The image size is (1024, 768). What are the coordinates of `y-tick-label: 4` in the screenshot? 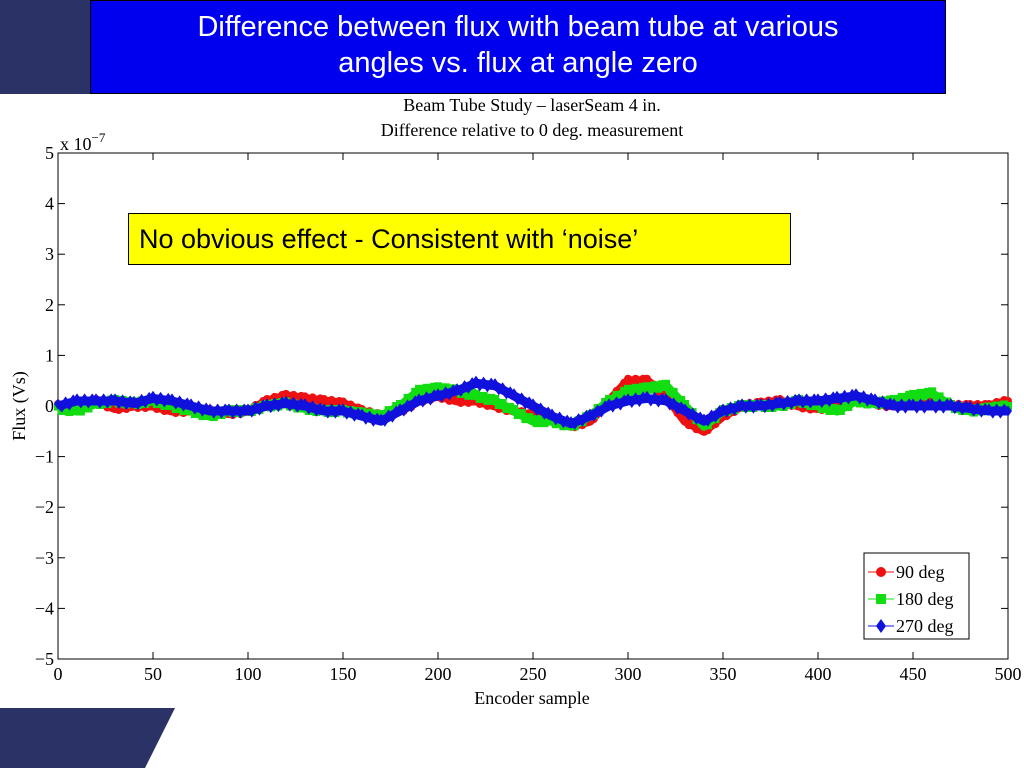 It's located at (49, 204).